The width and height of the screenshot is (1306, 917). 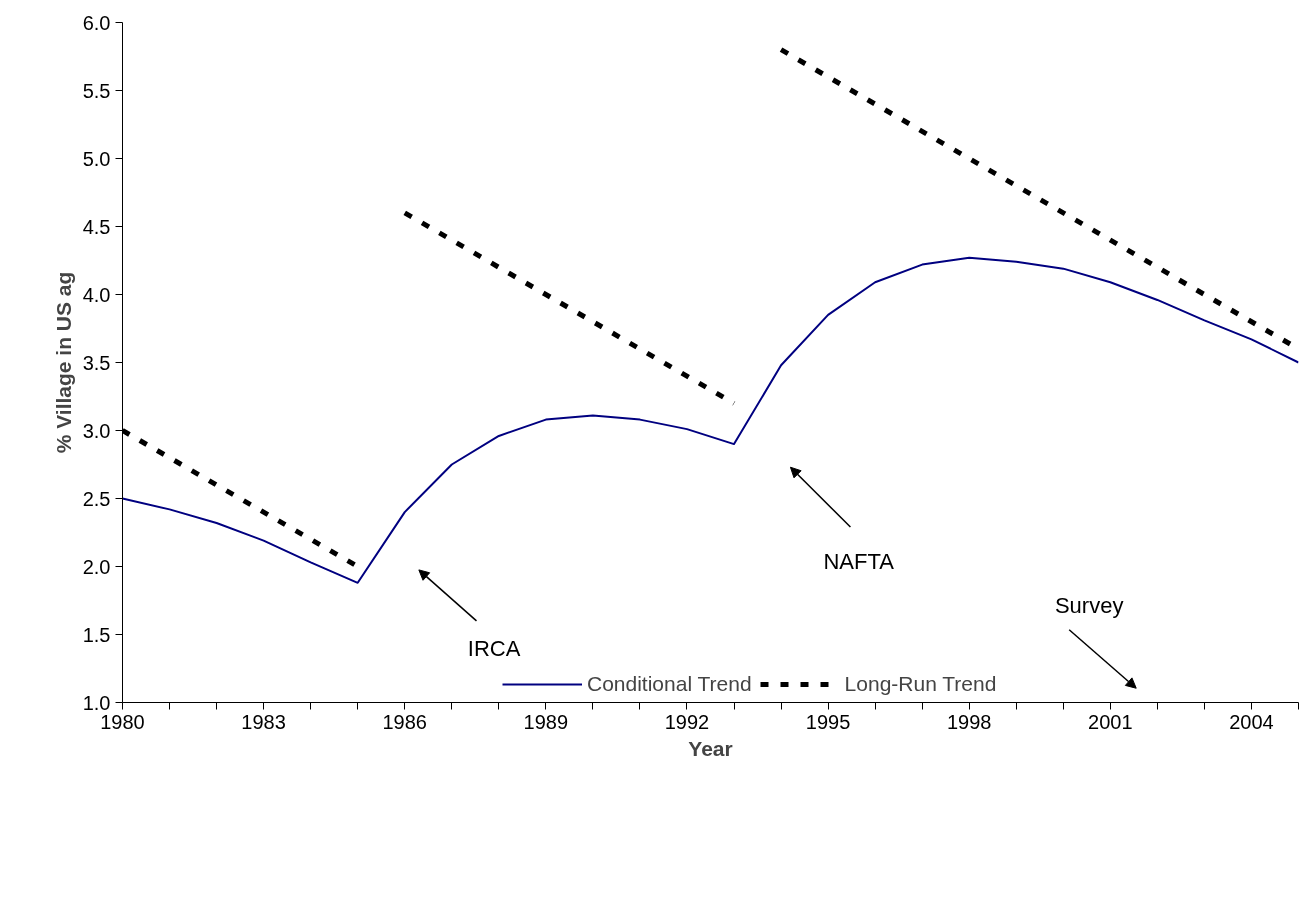 What do you see at coordinates (920, 684) in the screenshot?
I see `legend-label: Long-Run Trend` at bounding box center [920, 684].